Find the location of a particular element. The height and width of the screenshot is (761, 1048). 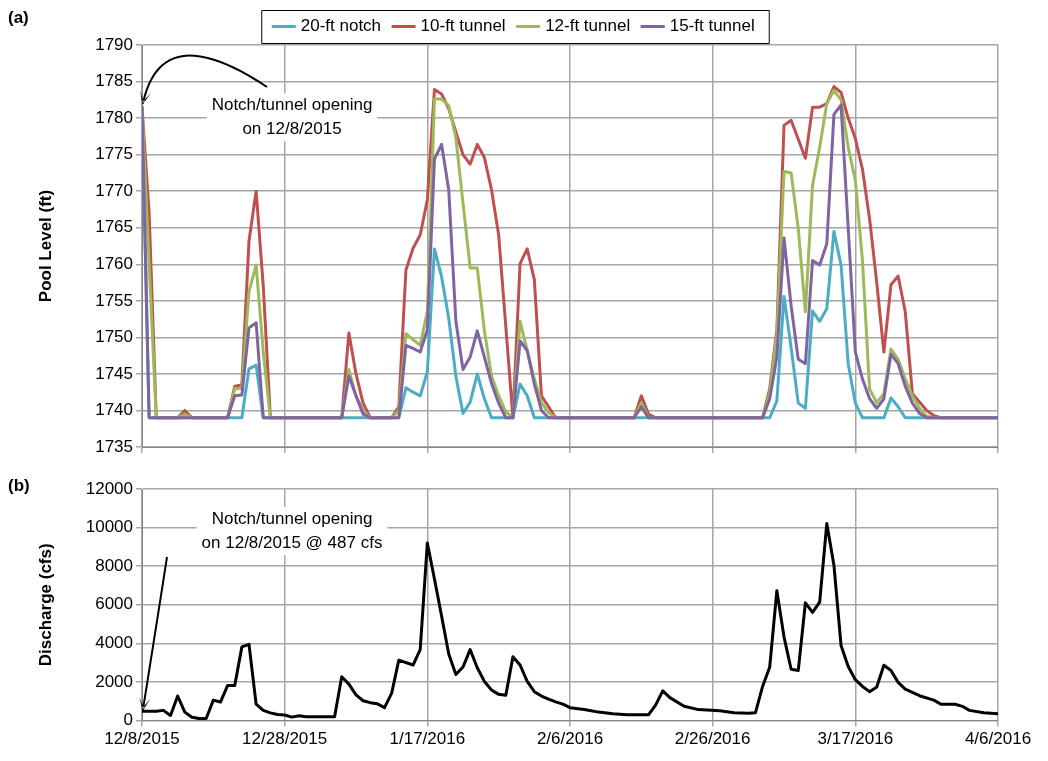

y-tick-label: 6000 is located at coordinates (114, 604).